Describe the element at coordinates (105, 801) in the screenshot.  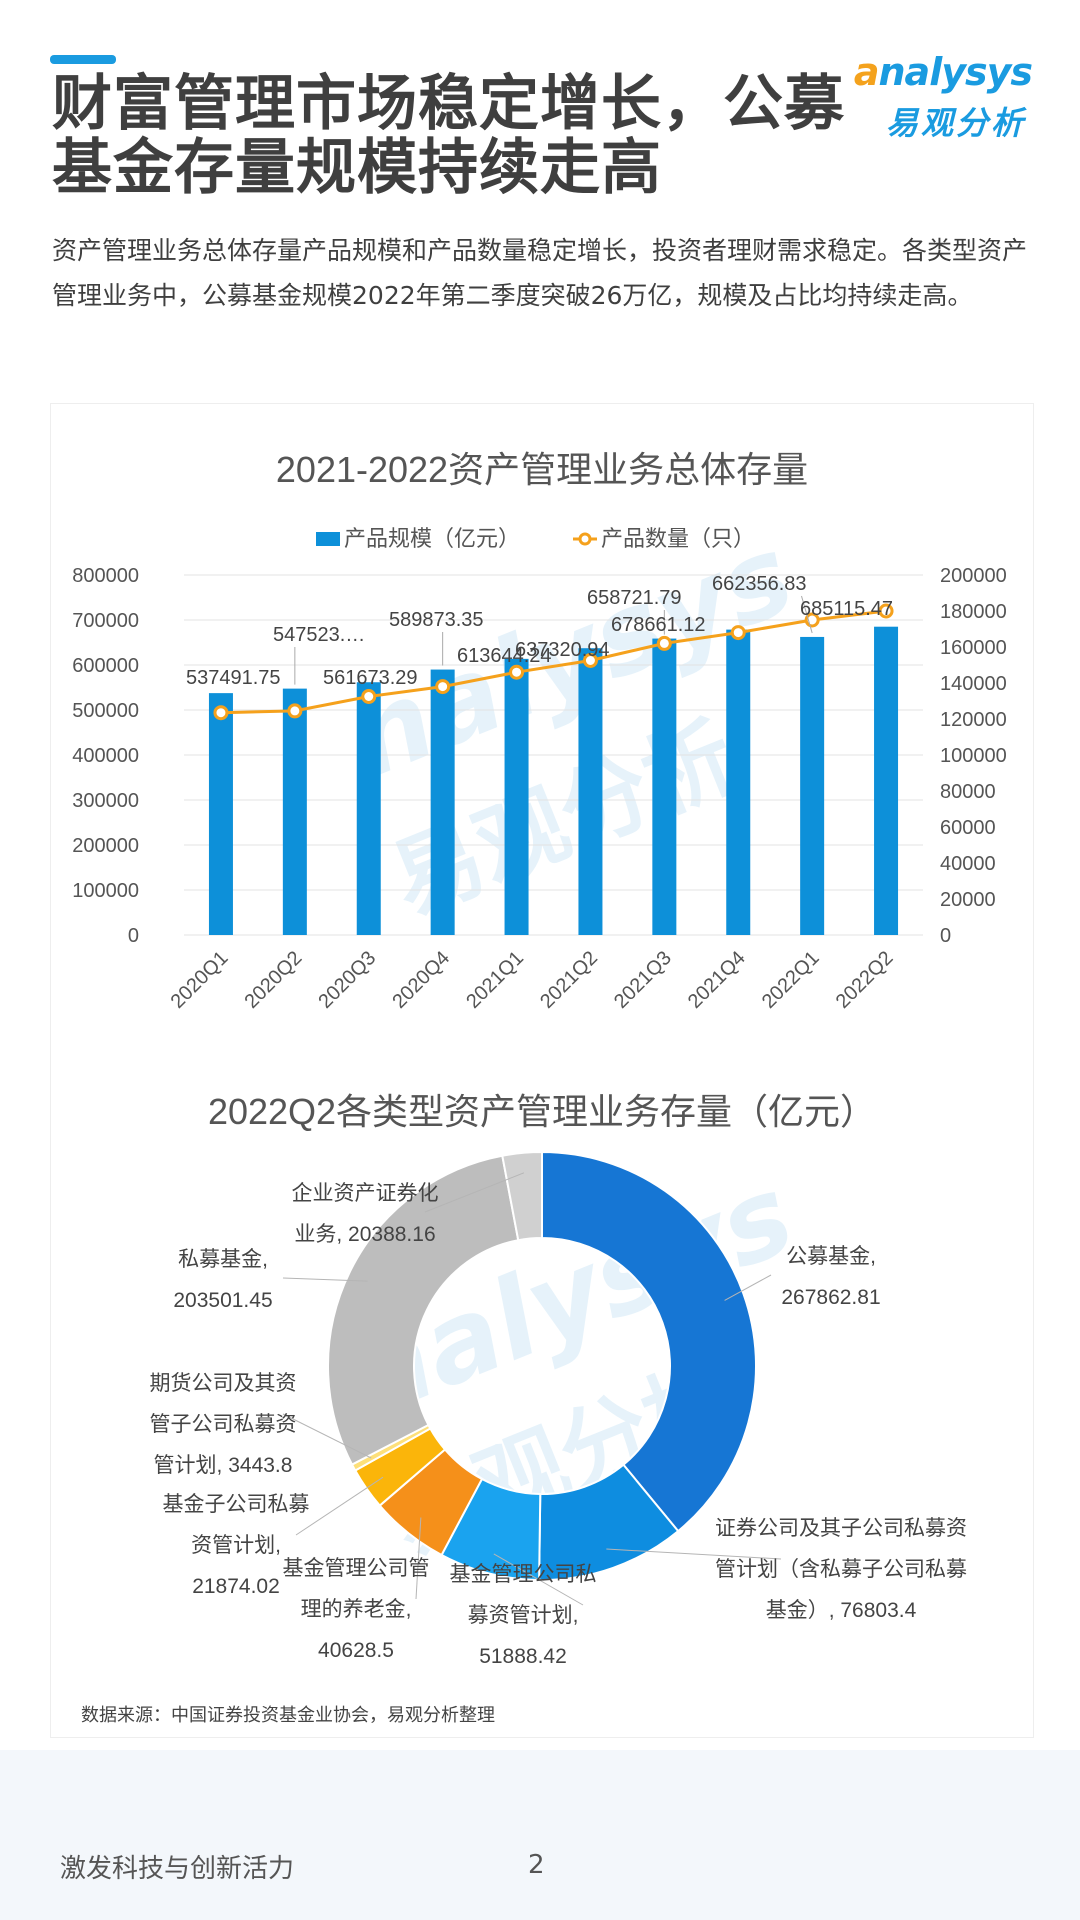
I see `y-left-tick-label: 300000` at that location.